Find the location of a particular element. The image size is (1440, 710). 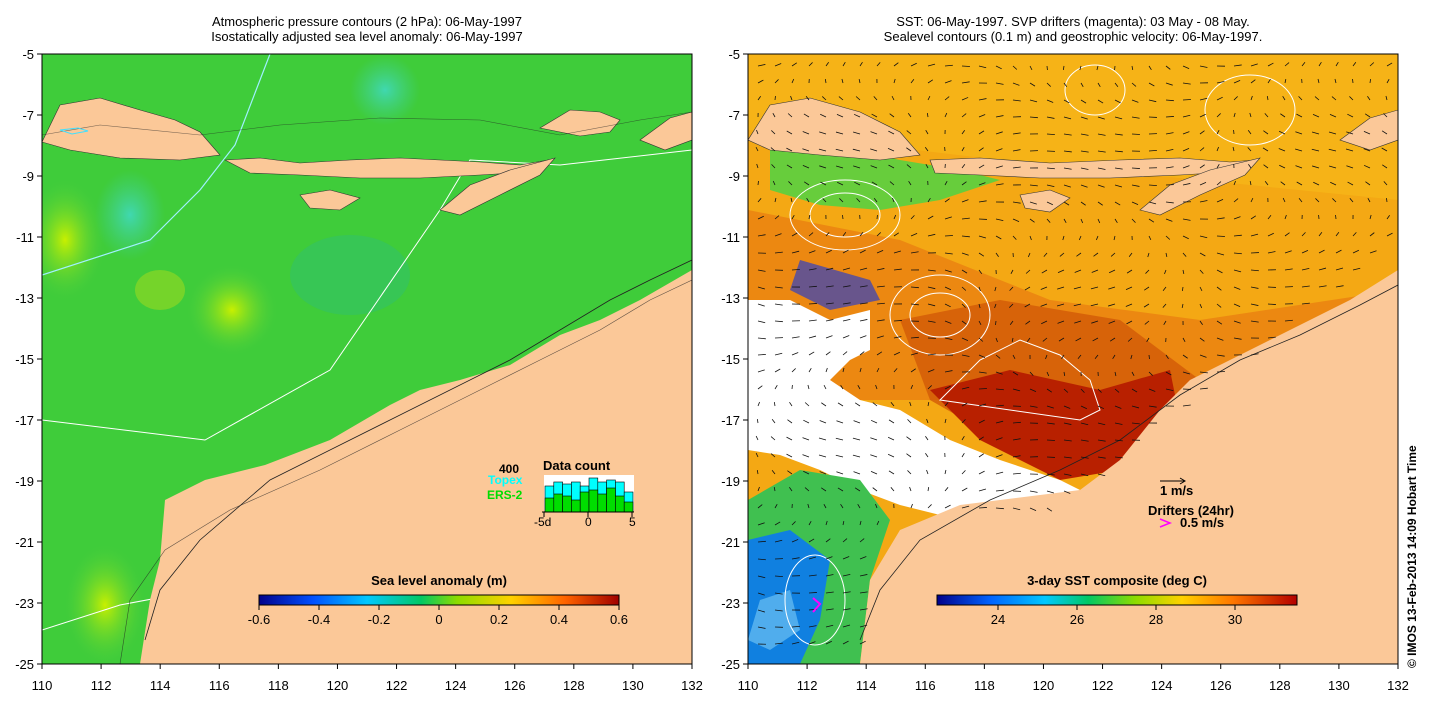

data-count-tick-neg: -5d is located at coordinates (543, 522).